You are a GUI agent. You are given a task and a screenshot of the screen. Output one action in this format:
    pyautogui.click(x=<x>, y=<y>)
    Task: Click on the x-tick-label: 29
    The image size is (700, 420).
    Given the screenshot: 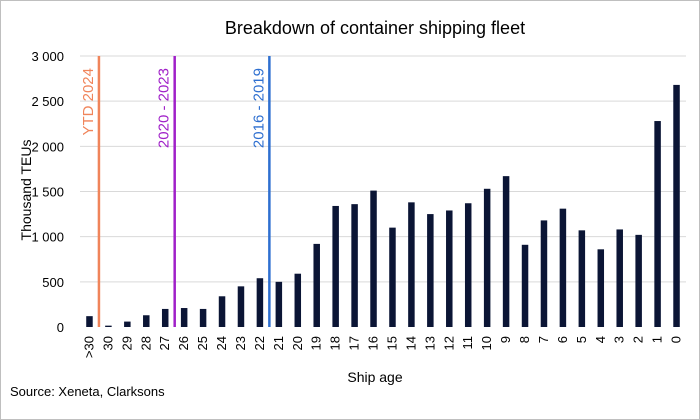 What is the action you would take?
    pyautogui.click(x=126, y=343)
    